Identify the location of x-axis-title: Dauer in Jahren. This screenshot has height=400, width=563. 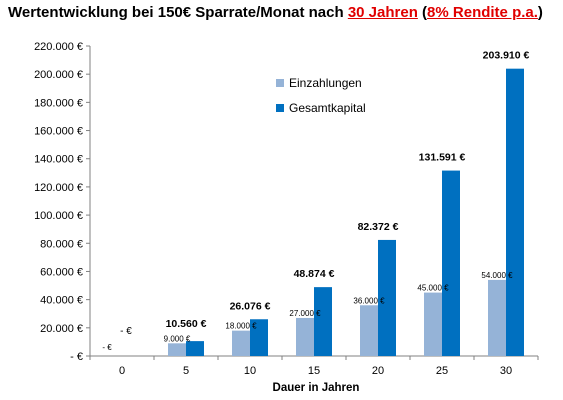
(316, 388).